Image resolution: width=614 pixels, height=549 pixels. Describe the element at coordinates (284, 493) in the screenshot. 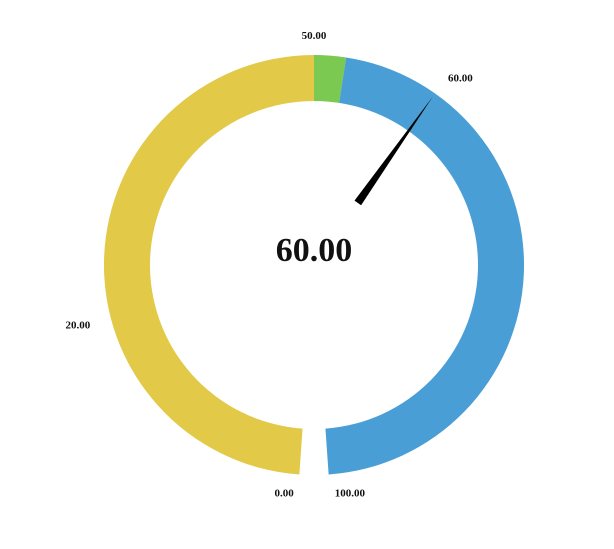

I see `tick-label-0: 0.00` at that location.